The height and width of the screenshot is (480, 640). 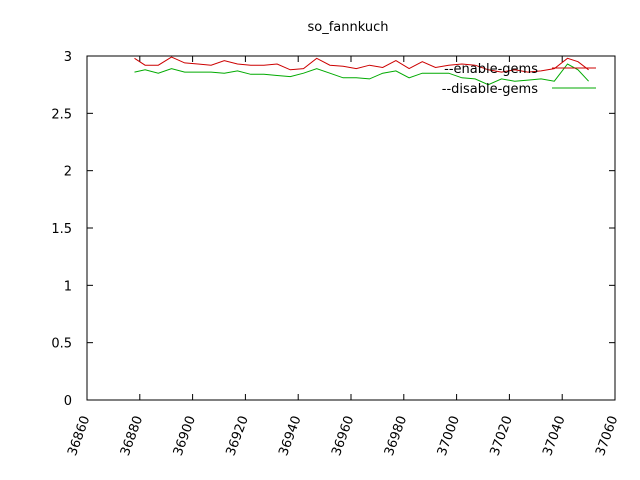 What do you see at coordinates (361, 74) in the screenshot?
I see `series-line-disable-gems` at bounding box center [361, 74].